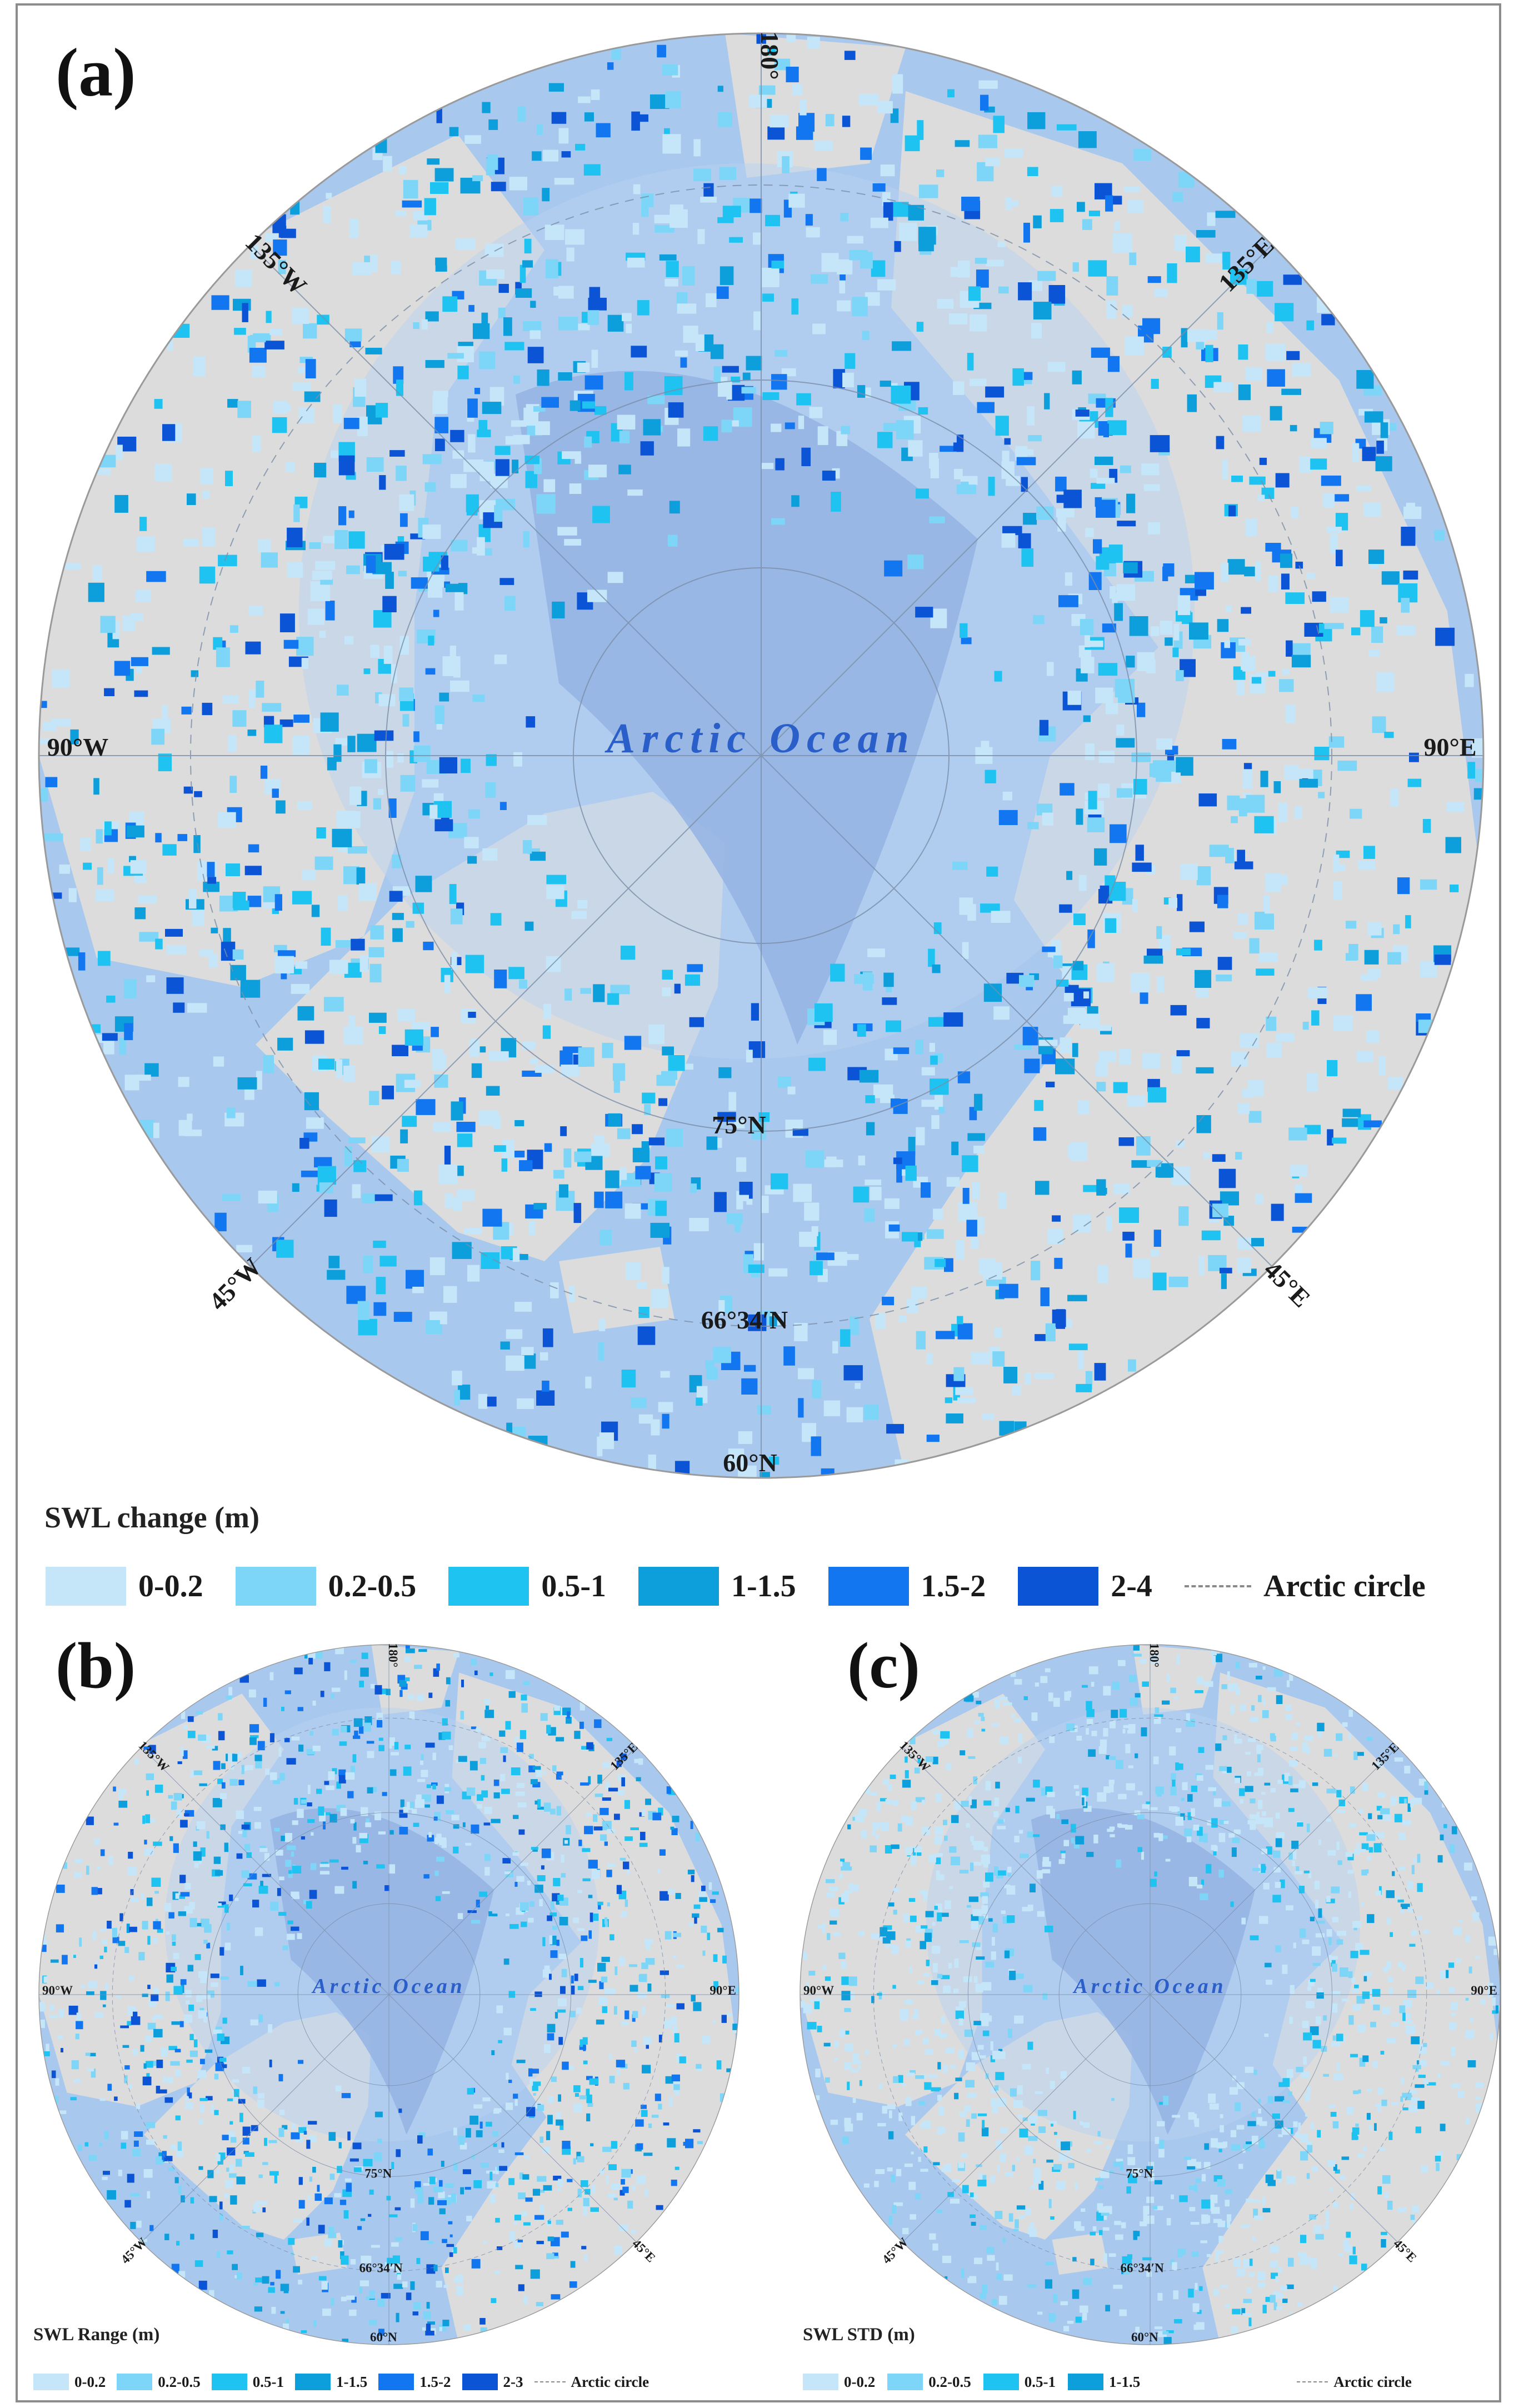 The image size is (1519, 2408). I want to click on swl-cells, so click(389, 1994).